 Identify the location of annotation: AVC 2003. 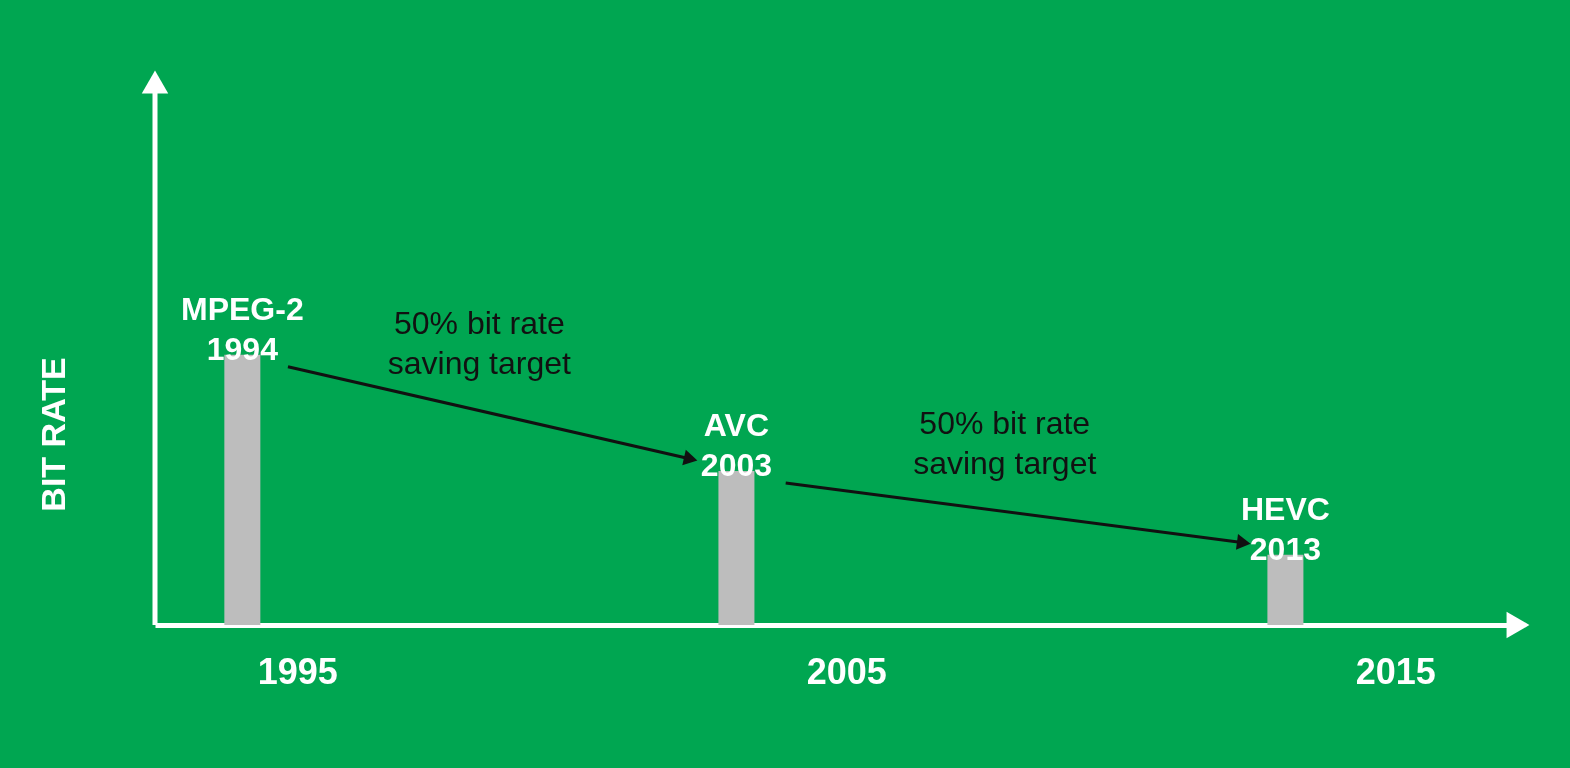
(736, 444).